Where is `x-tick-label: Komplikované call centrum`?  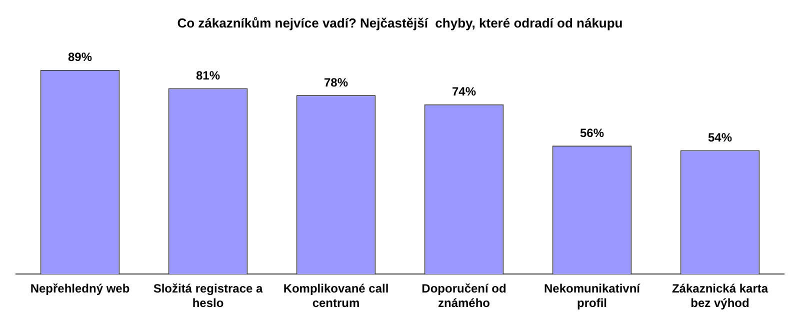 x-tick-label: Komplikované call centrum is located at coordinates (336, 296).